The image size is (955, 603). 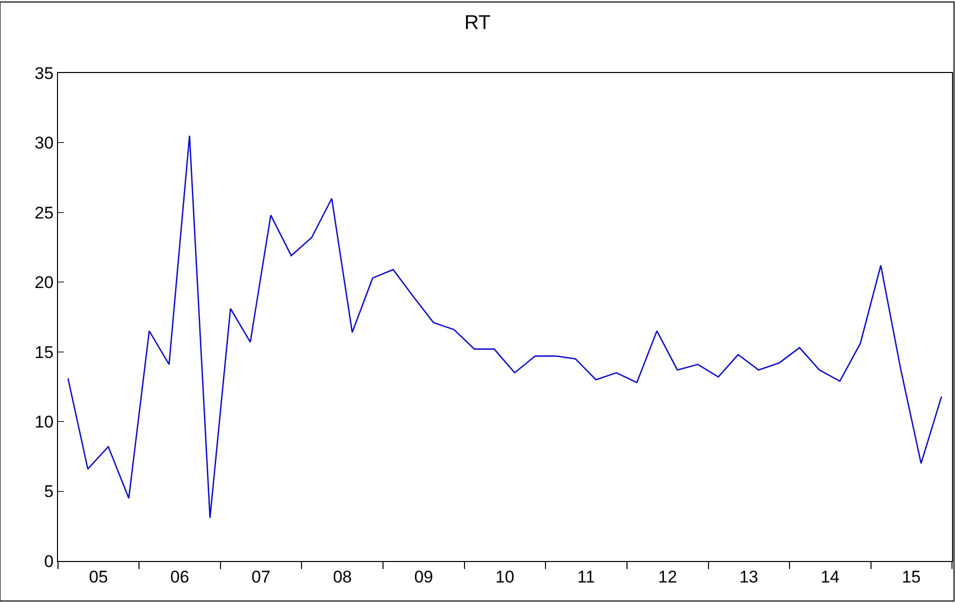 I want to click on x-tick-label: 10, so click(x=504, y=576).